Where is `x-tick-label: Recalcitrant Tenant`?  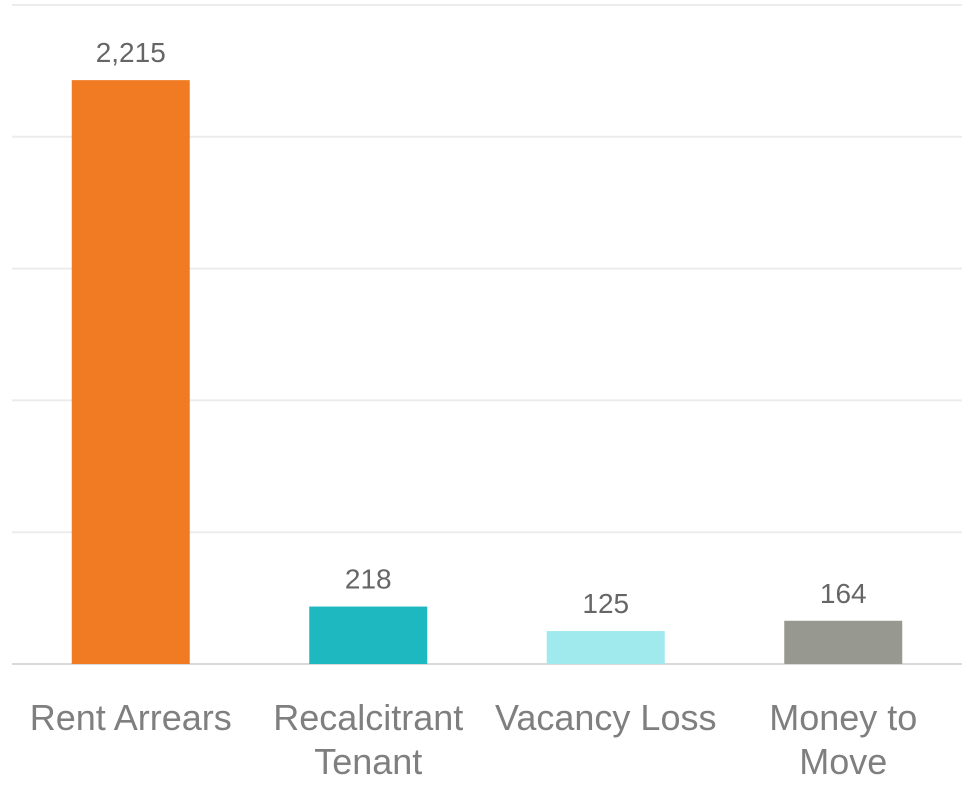 x-tick-label: Recalcitrant Tenant is located at coordinates (368, 739).